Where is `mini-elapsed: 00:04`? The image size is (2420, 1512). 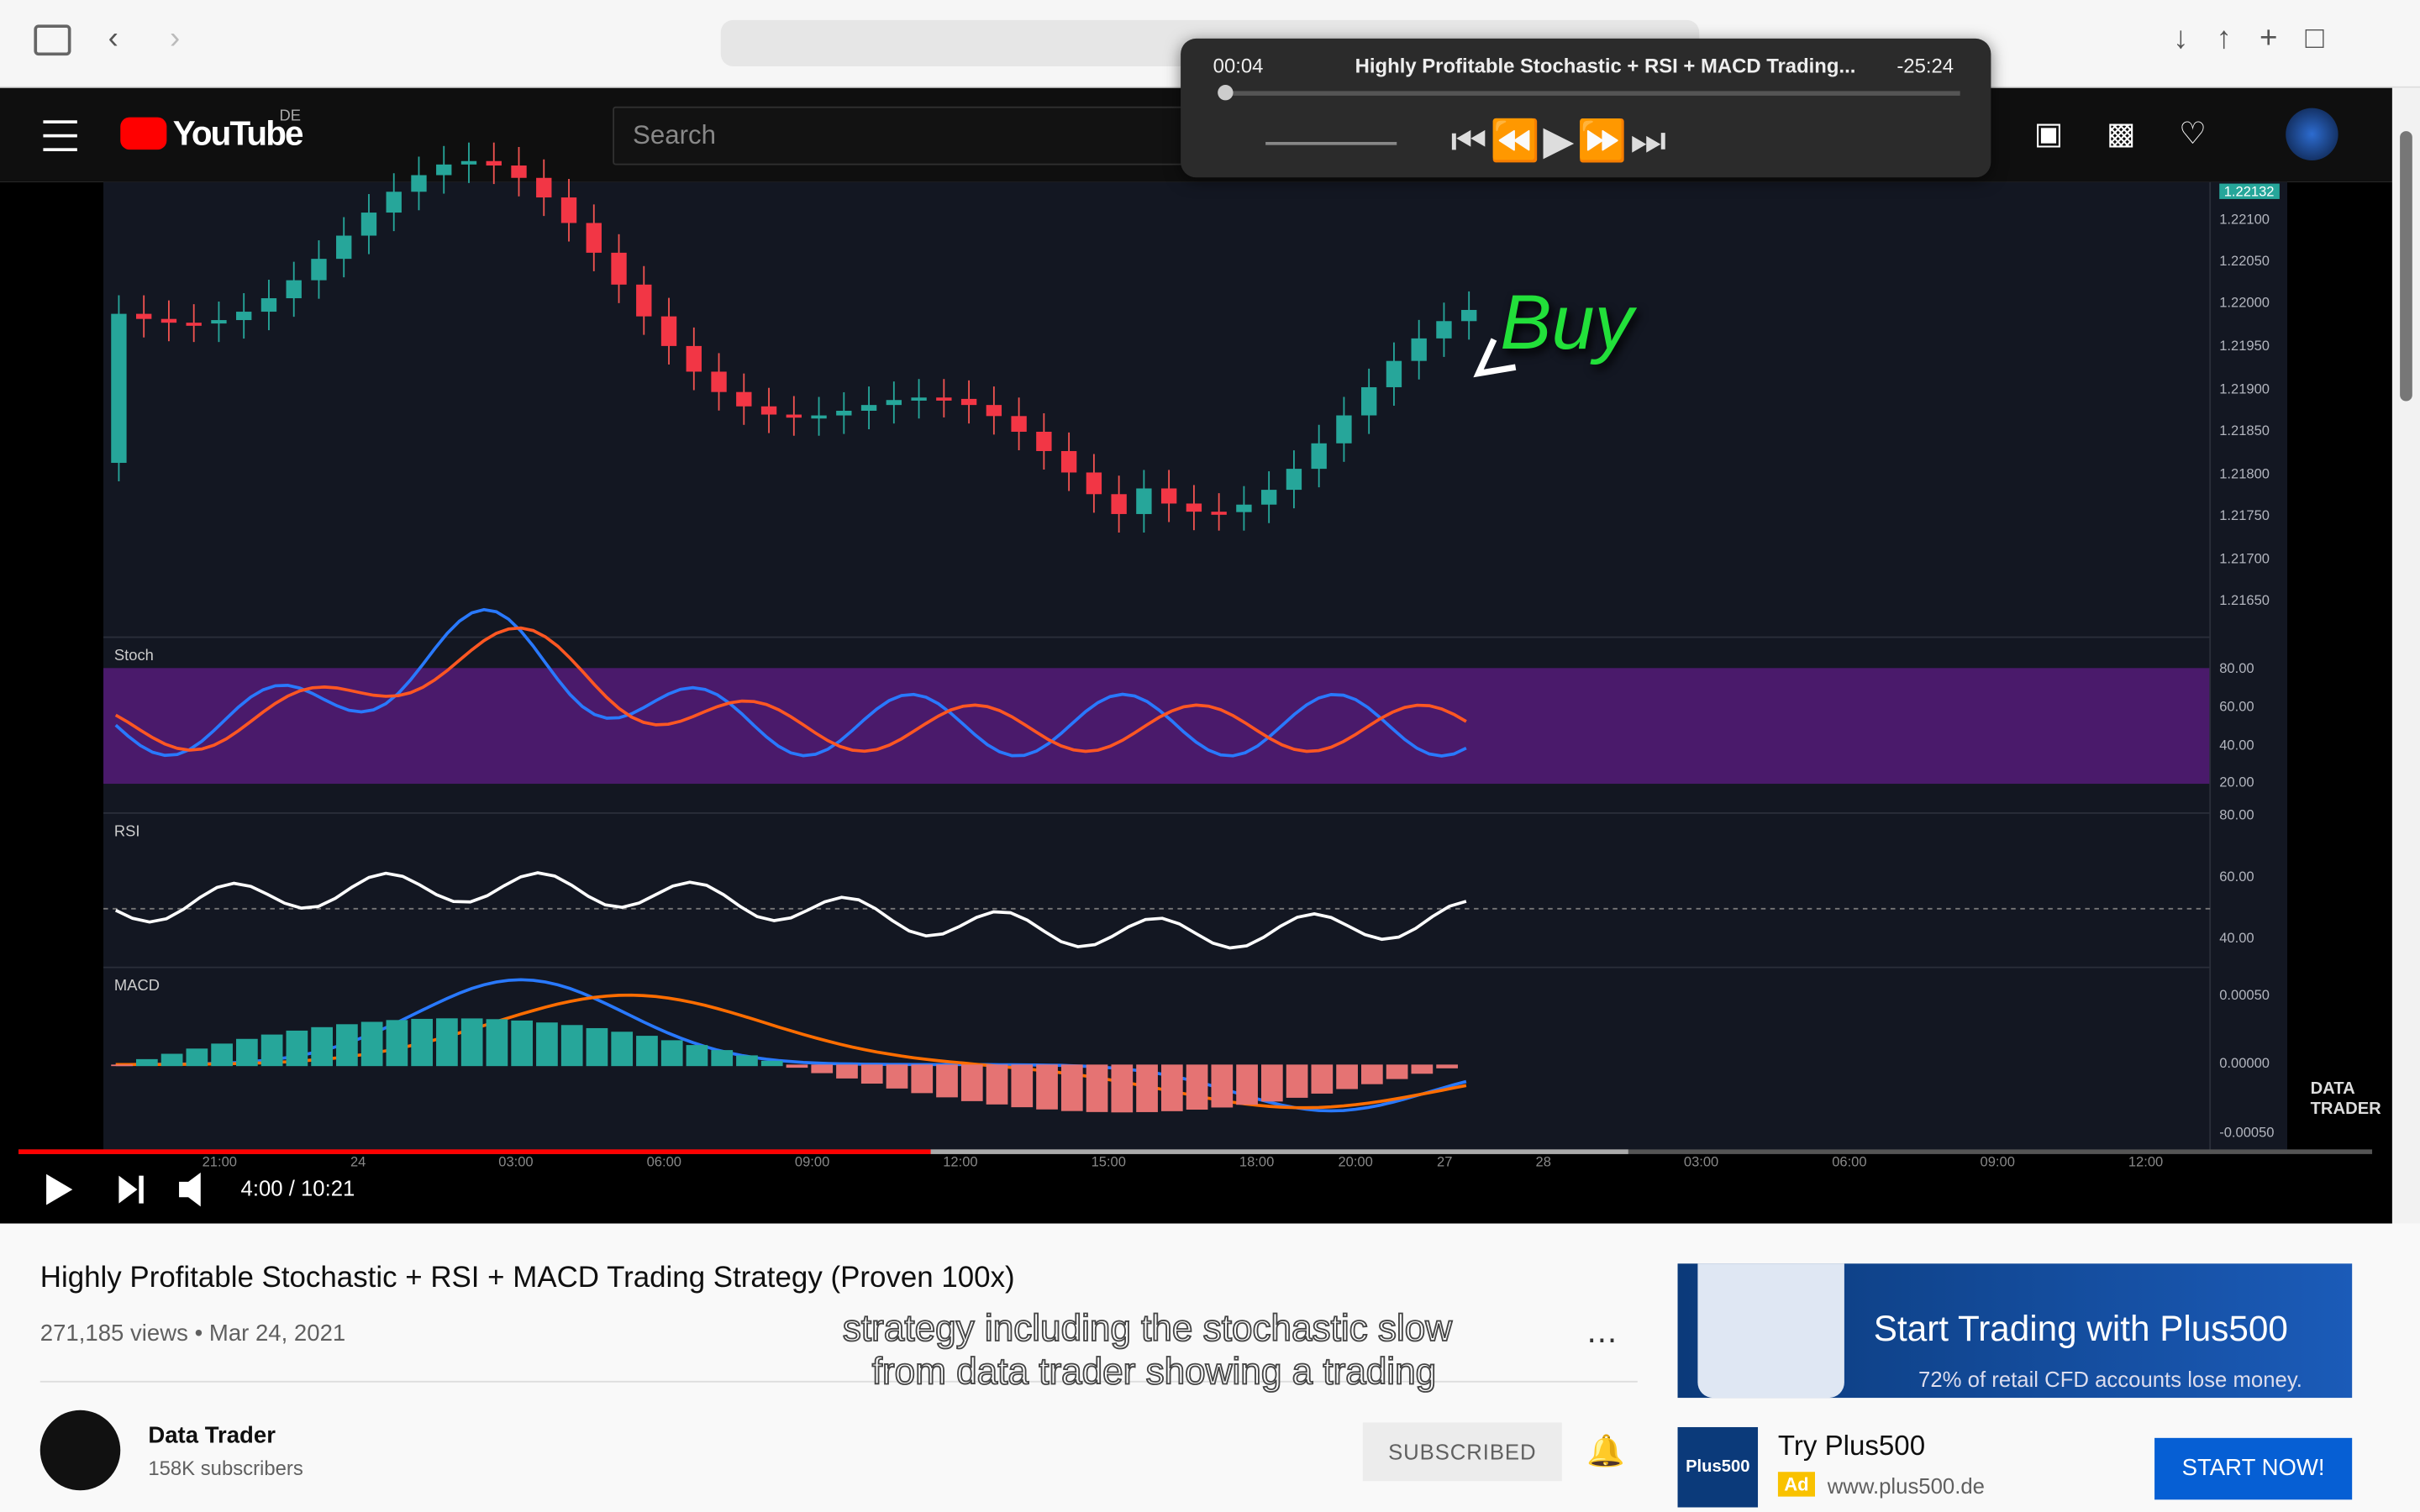
mini-elapsed: 00:04 is located at coordinates (1238, 65).